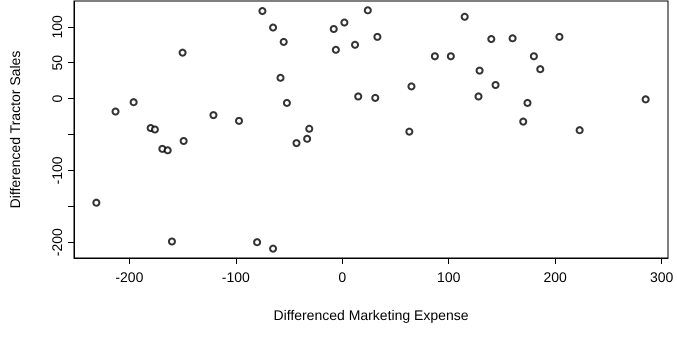 This screenshot has height=338, width=677. I want to click on x-tick-label: -200, so click(129, 277).